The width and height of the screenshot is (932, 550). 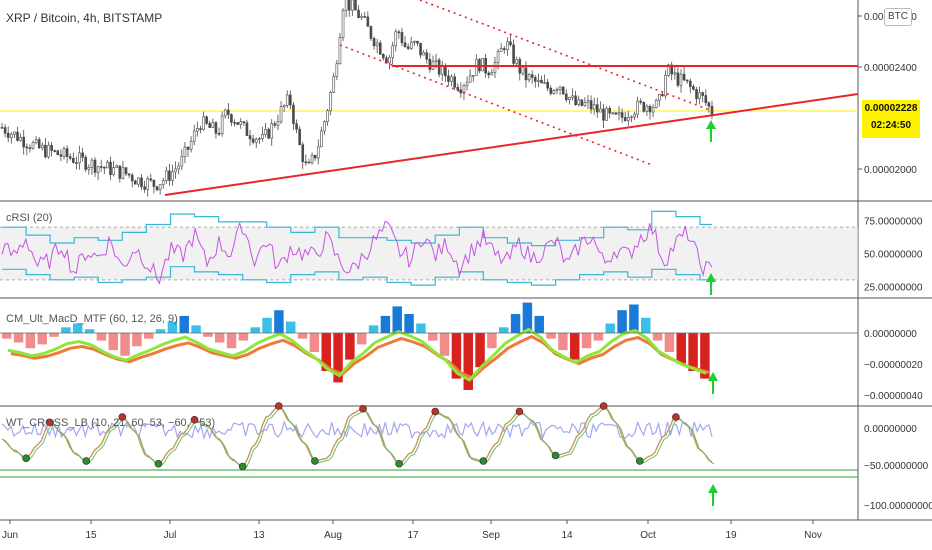 What do you see at coordinates (429, 253) in the screenshot?
I see `crsi-range-fill` at bounding box center [429, 253].